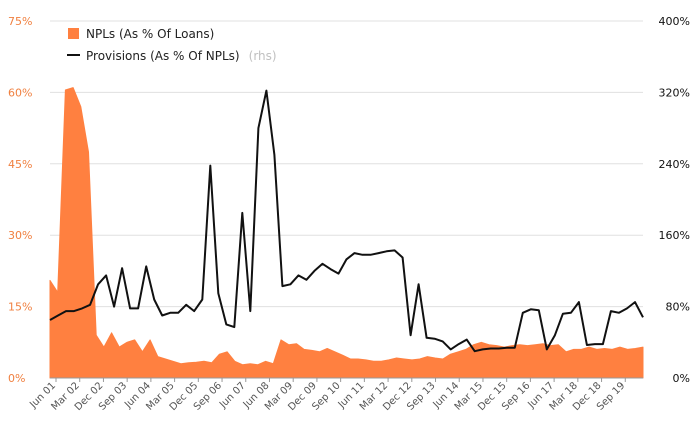  What do you see at coordinates (20, 307) in the screenshot?
I see `y-left-tick-label: 15%` at bounding box center [20, 307].